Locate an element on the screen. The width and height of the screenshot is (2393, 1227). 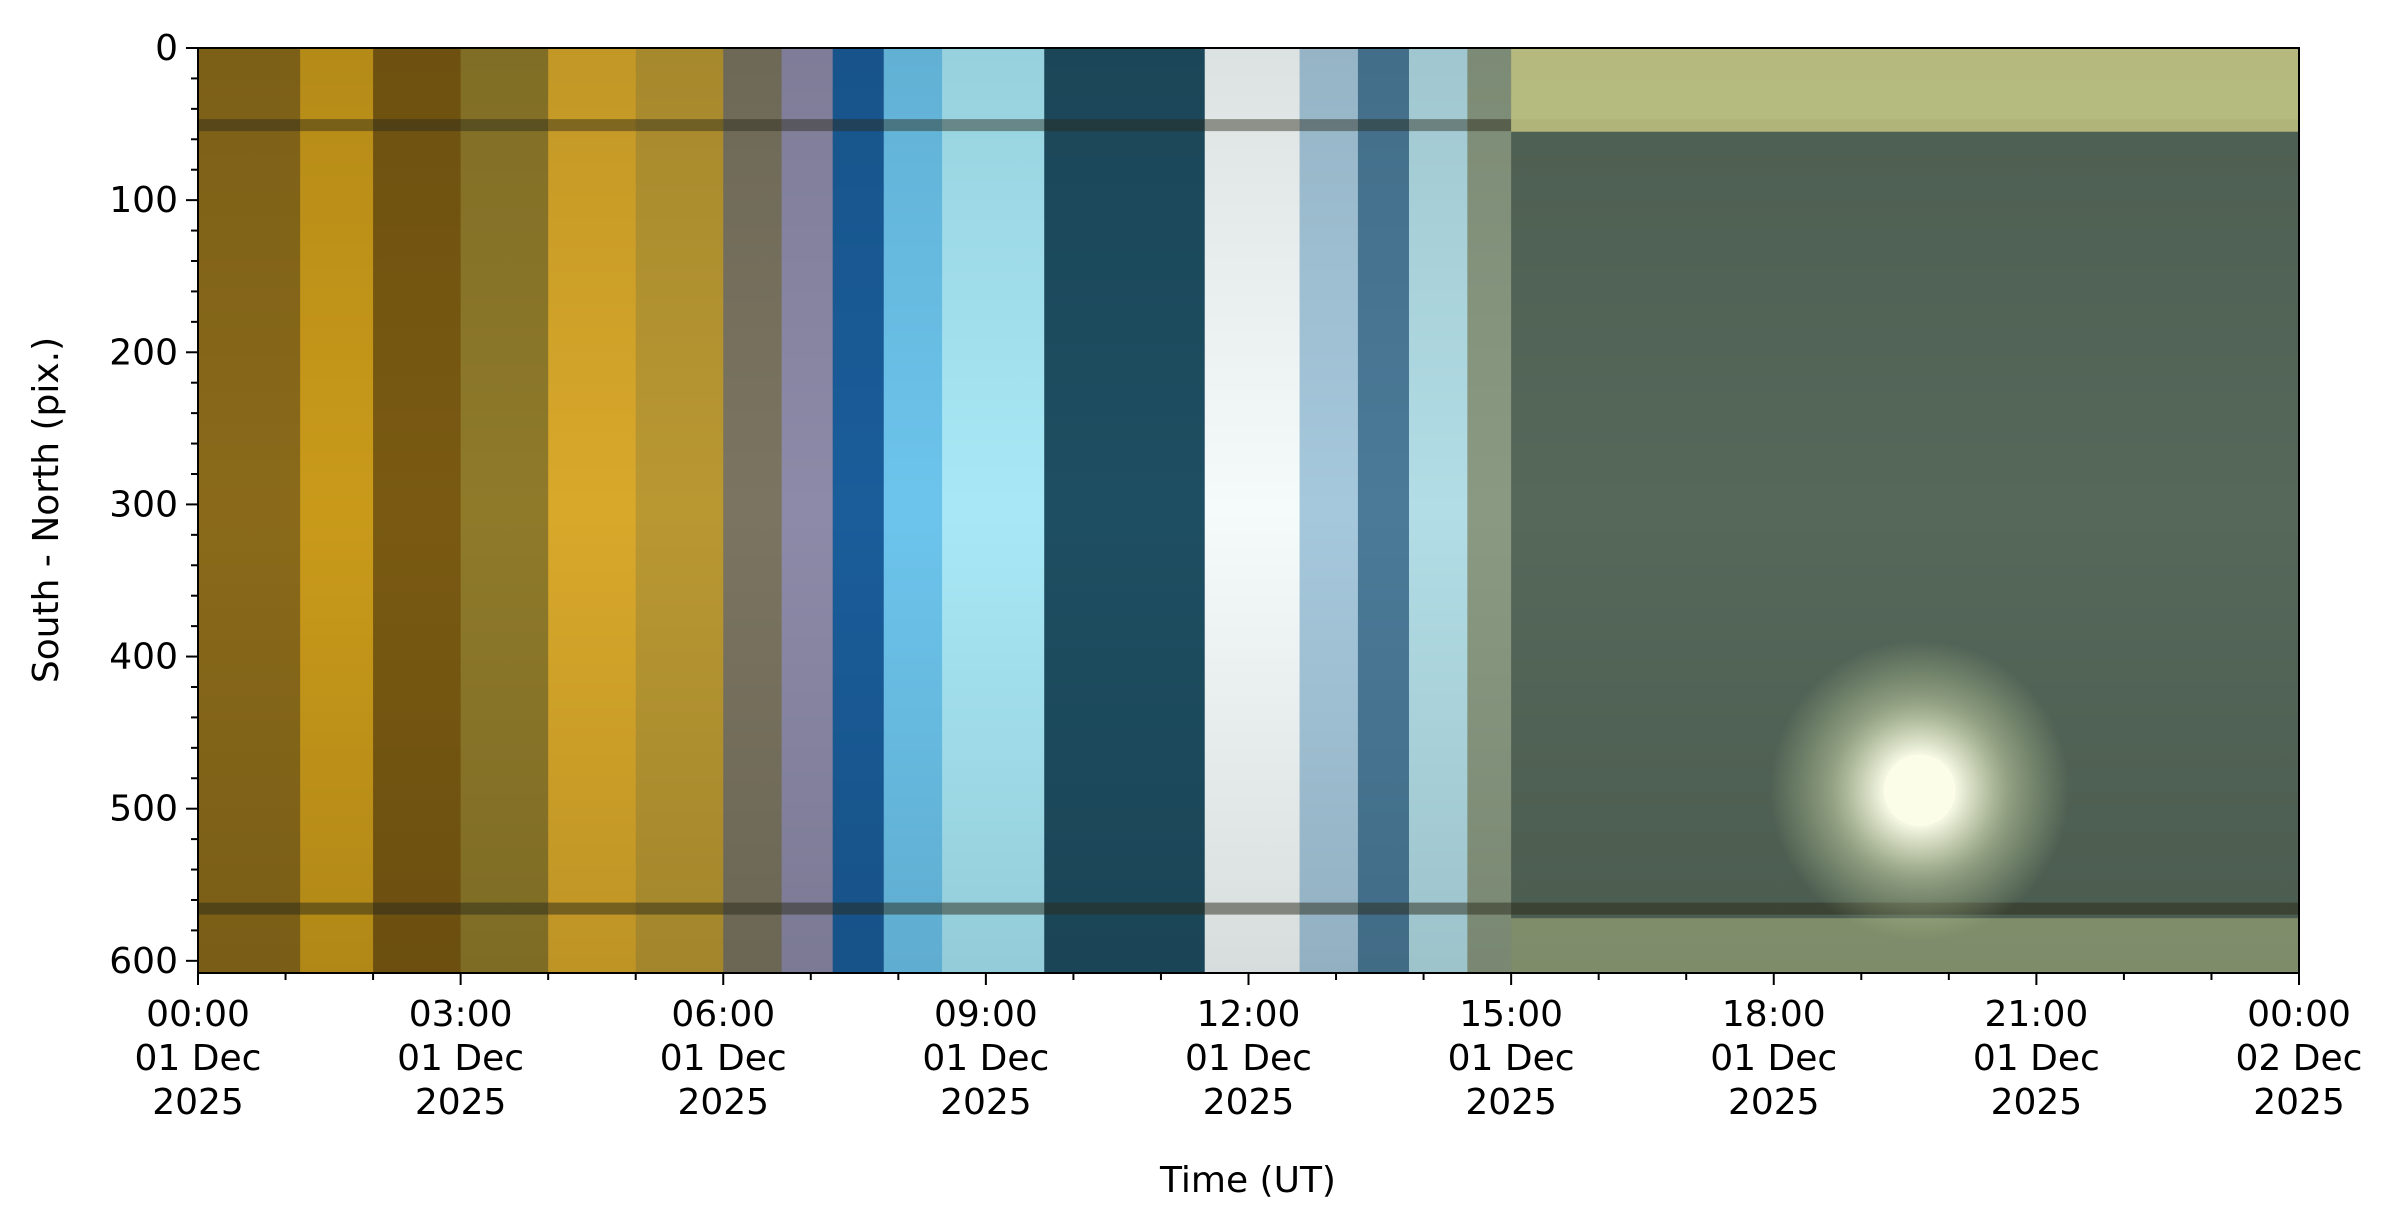
x-tick-label: 03:00 01 Dec 2025 is located at coordinates (460, 1058).